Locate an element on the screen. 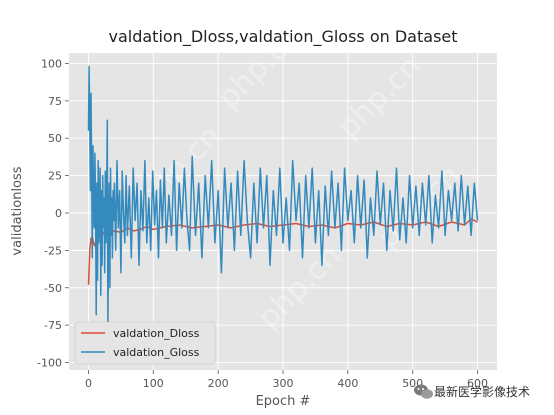  y-tick-label: -25 is located at coordinates (53, 250).